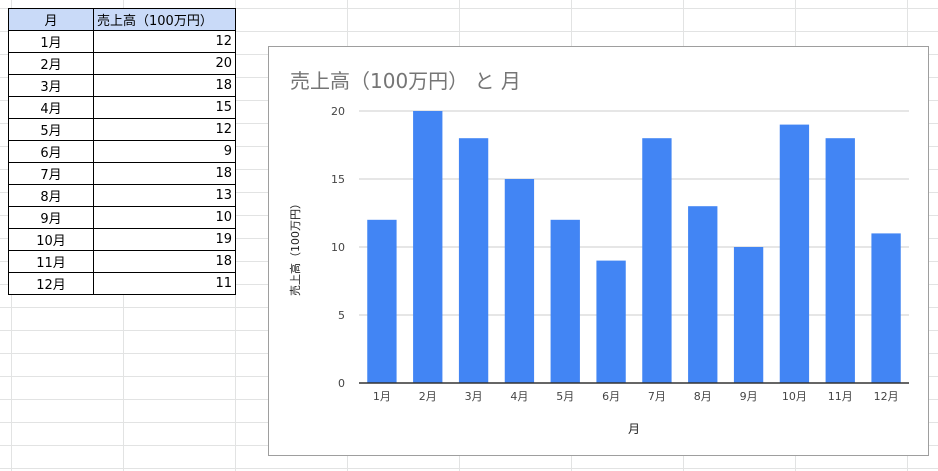 This screenshot has width=938, height=471. I want to click on table-row: 9月 10, so click(122, 217).